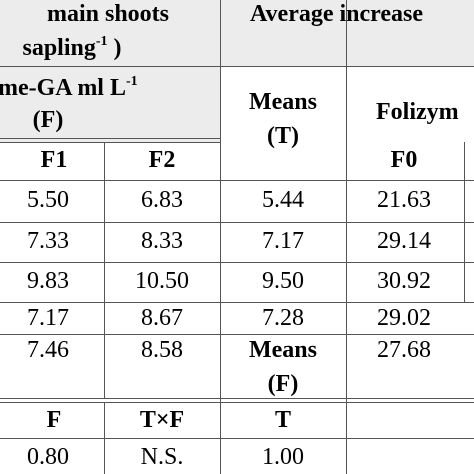 The width and height of the screenshot is (474, 474). I want to click on means-f-f0: 27.68, so click(404, 350).